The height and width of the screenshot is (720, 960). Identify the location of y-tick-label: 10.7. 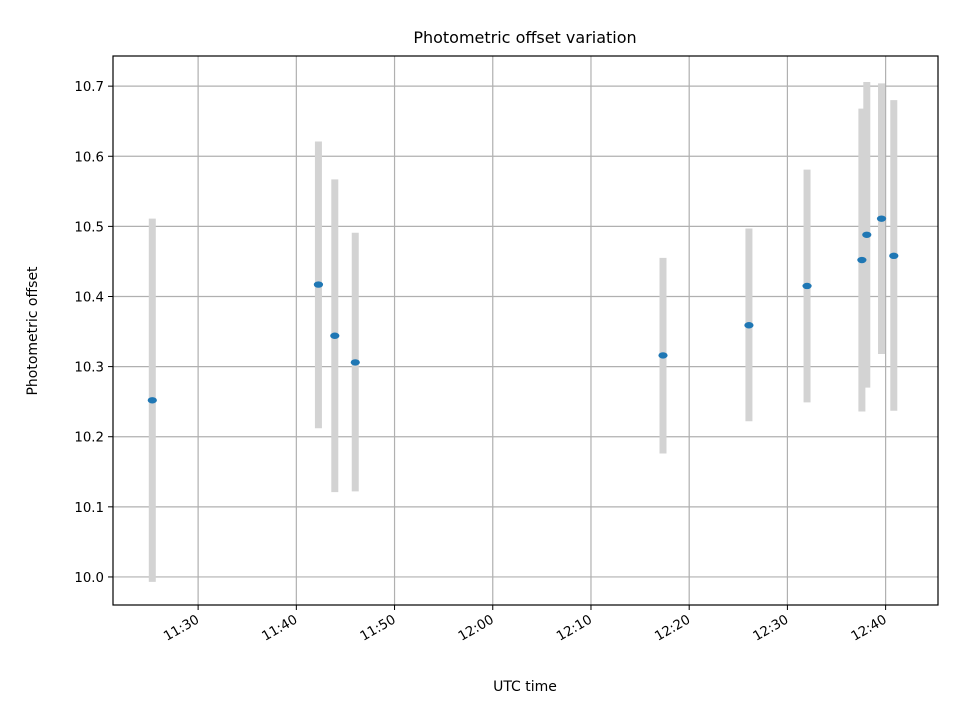
(89, 87).